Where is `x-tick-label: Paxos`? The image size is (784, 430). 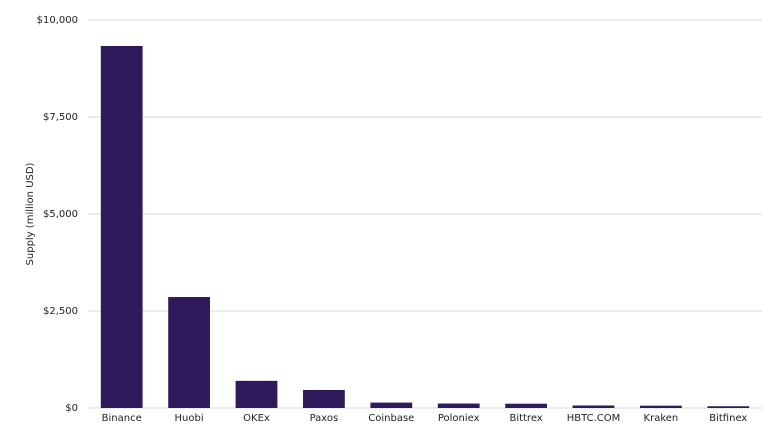 x-tick-label: Paxos is located at coordinates (324, 418).